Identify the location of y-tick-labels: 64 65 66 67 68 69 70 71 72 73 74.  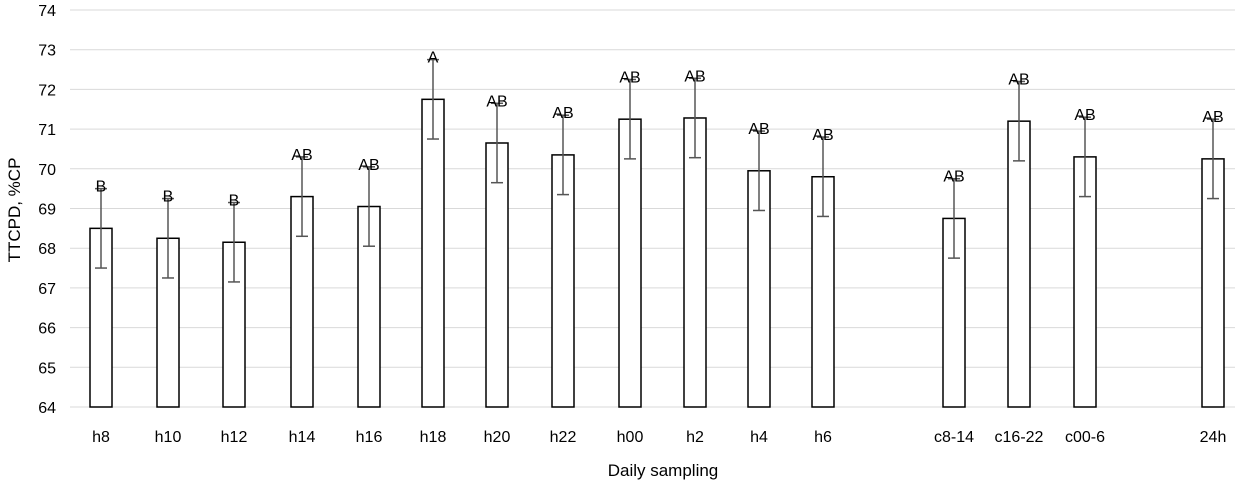
(47, 210).